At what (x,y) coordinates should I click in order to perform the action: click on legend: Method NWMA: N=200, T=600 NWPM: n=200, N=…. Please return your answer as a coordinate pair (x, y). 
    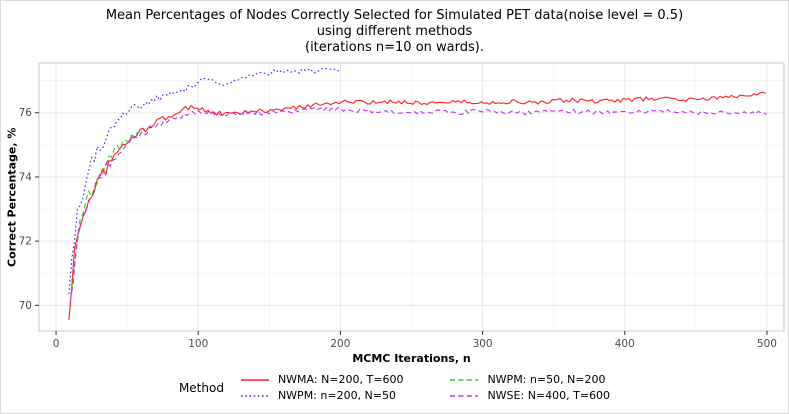
    Looking at the image, I should click on (394, 387).